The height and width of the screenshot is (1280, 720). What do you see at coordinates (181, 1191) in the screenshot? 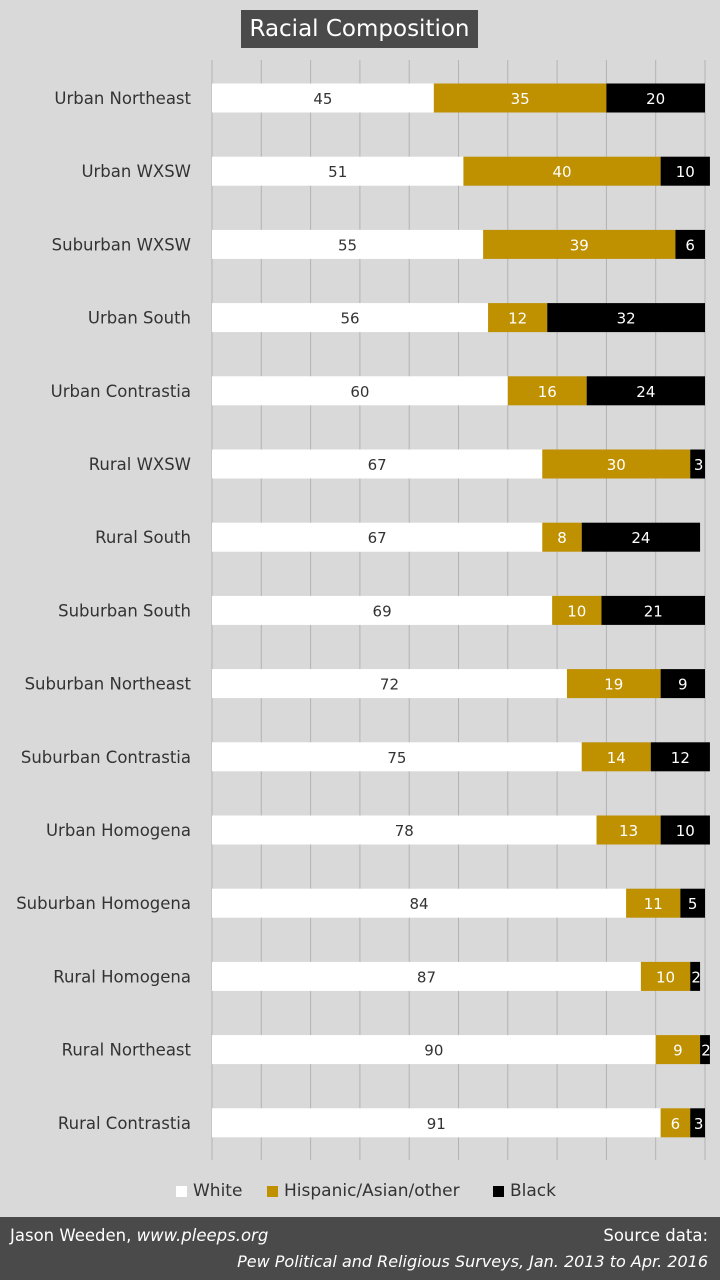
I see `legend-swatch-white` at bounding box center [181, 1191].